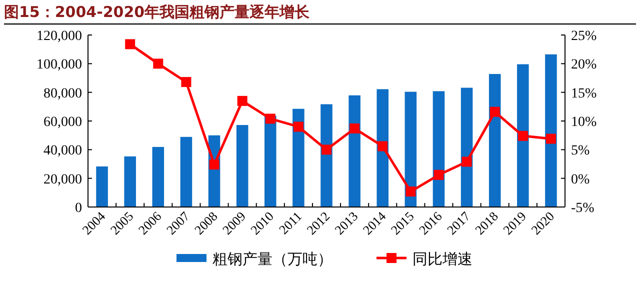  Describe the element at coordinates (78, 208) in the screenshot. I see `y-tick-label: 0` at that location.